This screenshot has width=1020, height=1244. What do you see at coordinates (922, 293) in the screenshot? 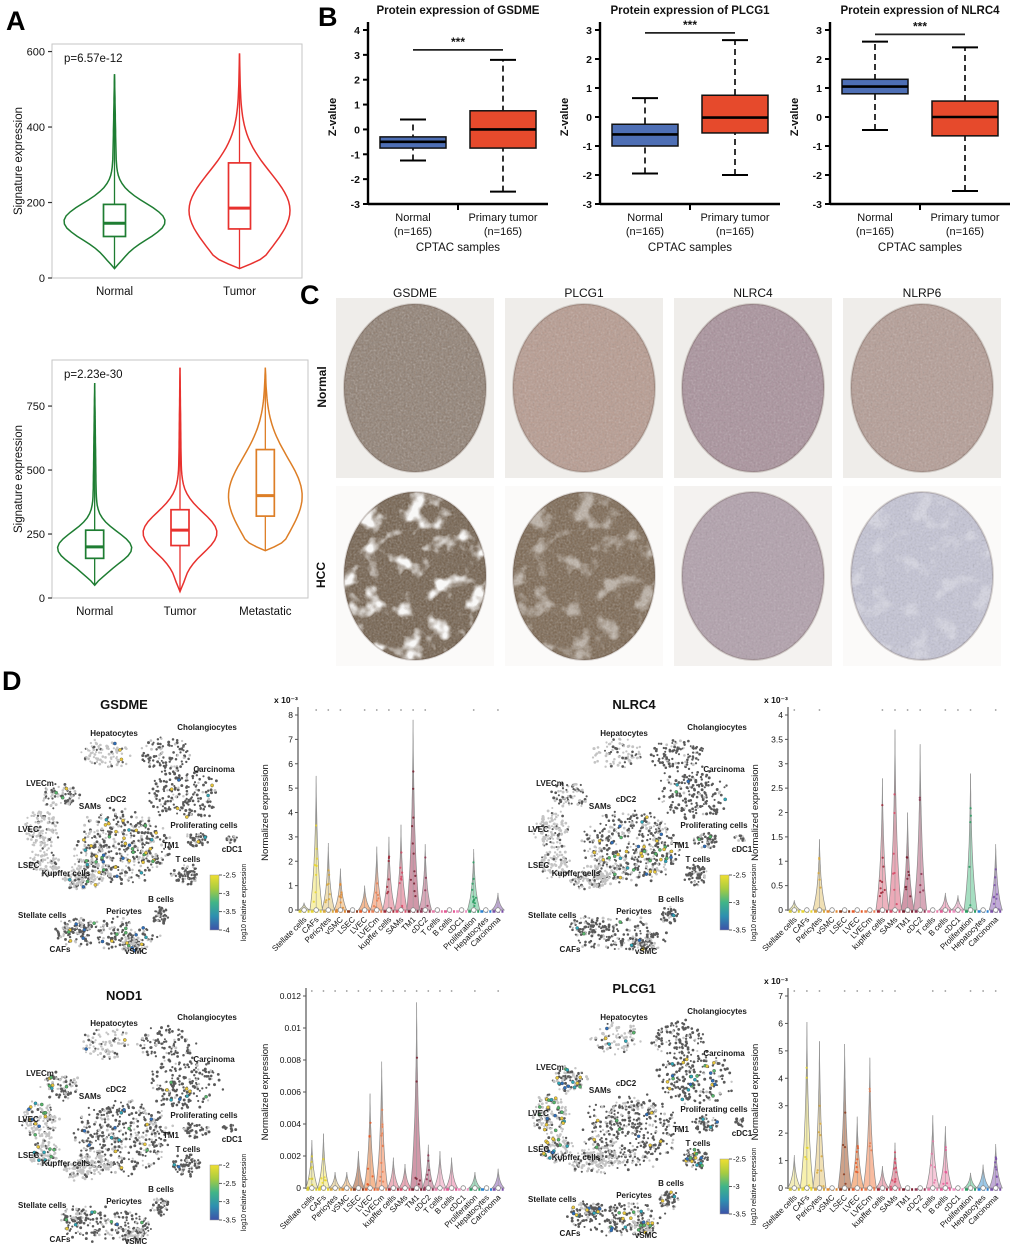
I see `ihc-col-nlrp6: NLRP6` at bounding box center [922, 293].